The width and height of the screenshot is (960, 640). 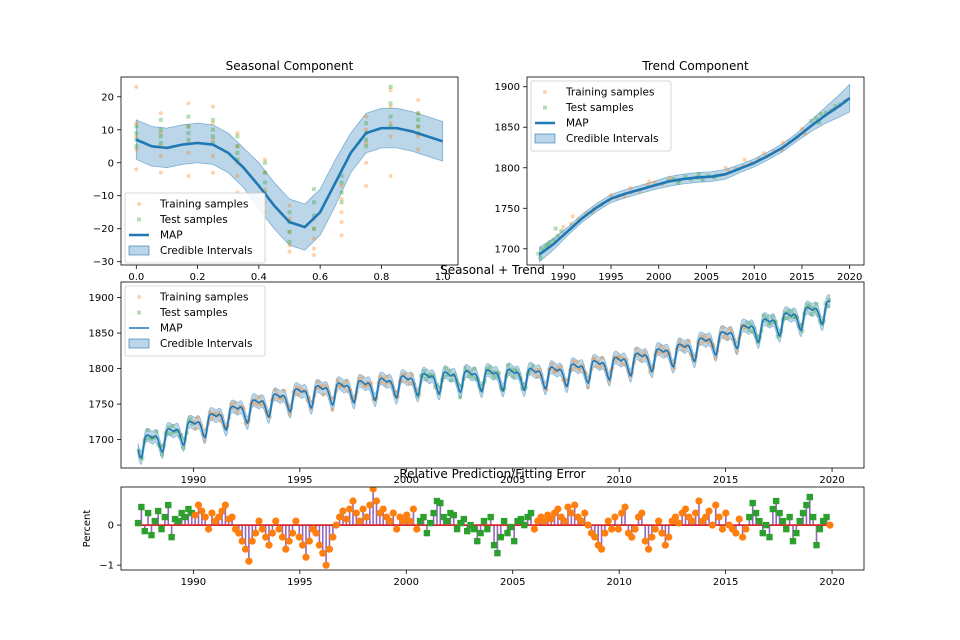 What do you see at coordinates (193, 582) in the screenshot?
I see `x-tick-label: 1990` at bounding box center [193, 582].